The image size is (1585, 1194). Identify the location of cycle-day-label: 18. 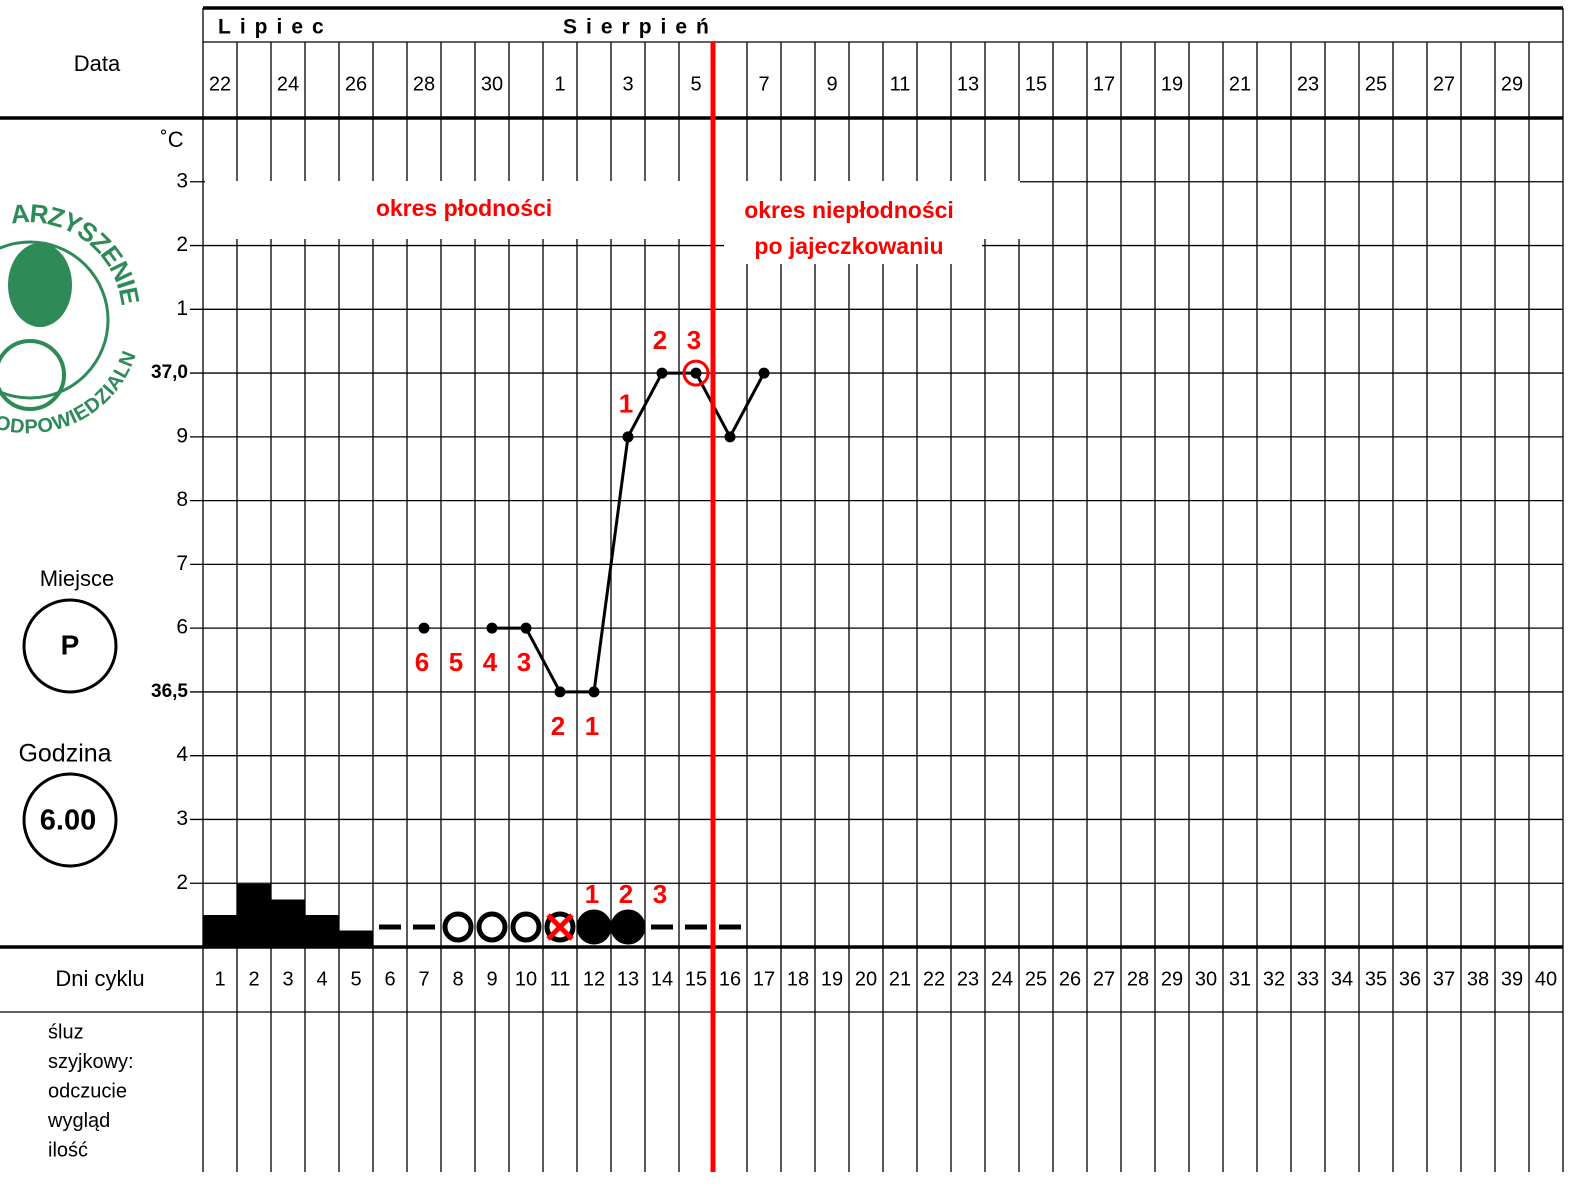
(798, 979).